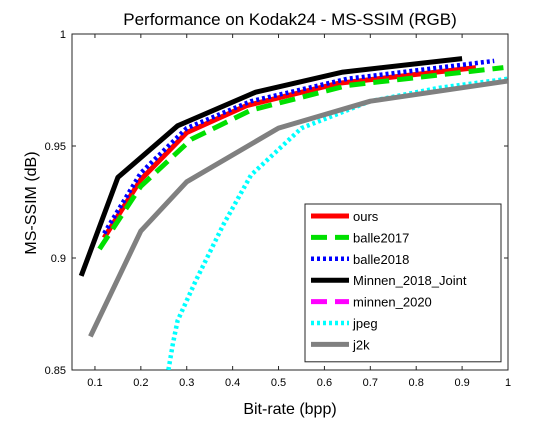 This screenshot has height=425, width=560. I want to click on legend-label: Minnen_2018_Joint, so click(410, 280).